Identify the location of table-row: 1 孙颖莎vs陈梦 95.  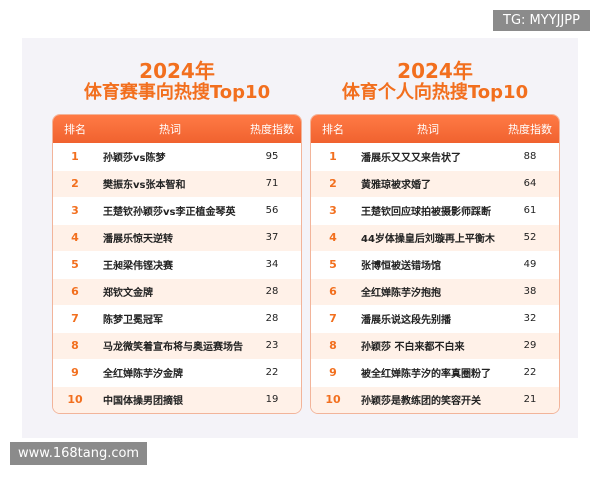
(177, 156).